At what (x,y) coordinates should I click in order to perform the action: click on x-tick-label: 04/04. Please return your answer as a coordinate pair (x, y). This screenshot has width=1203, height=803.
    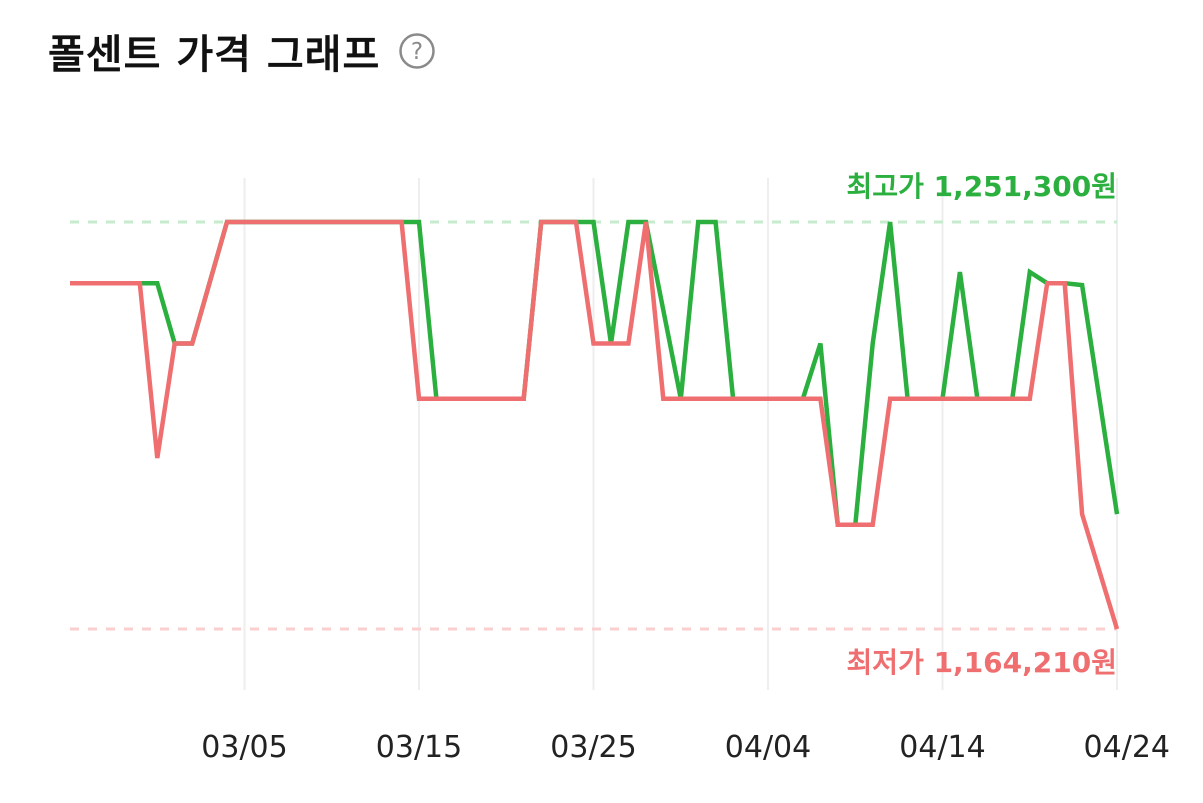
    Looking at the image, I should click on (768, 747).